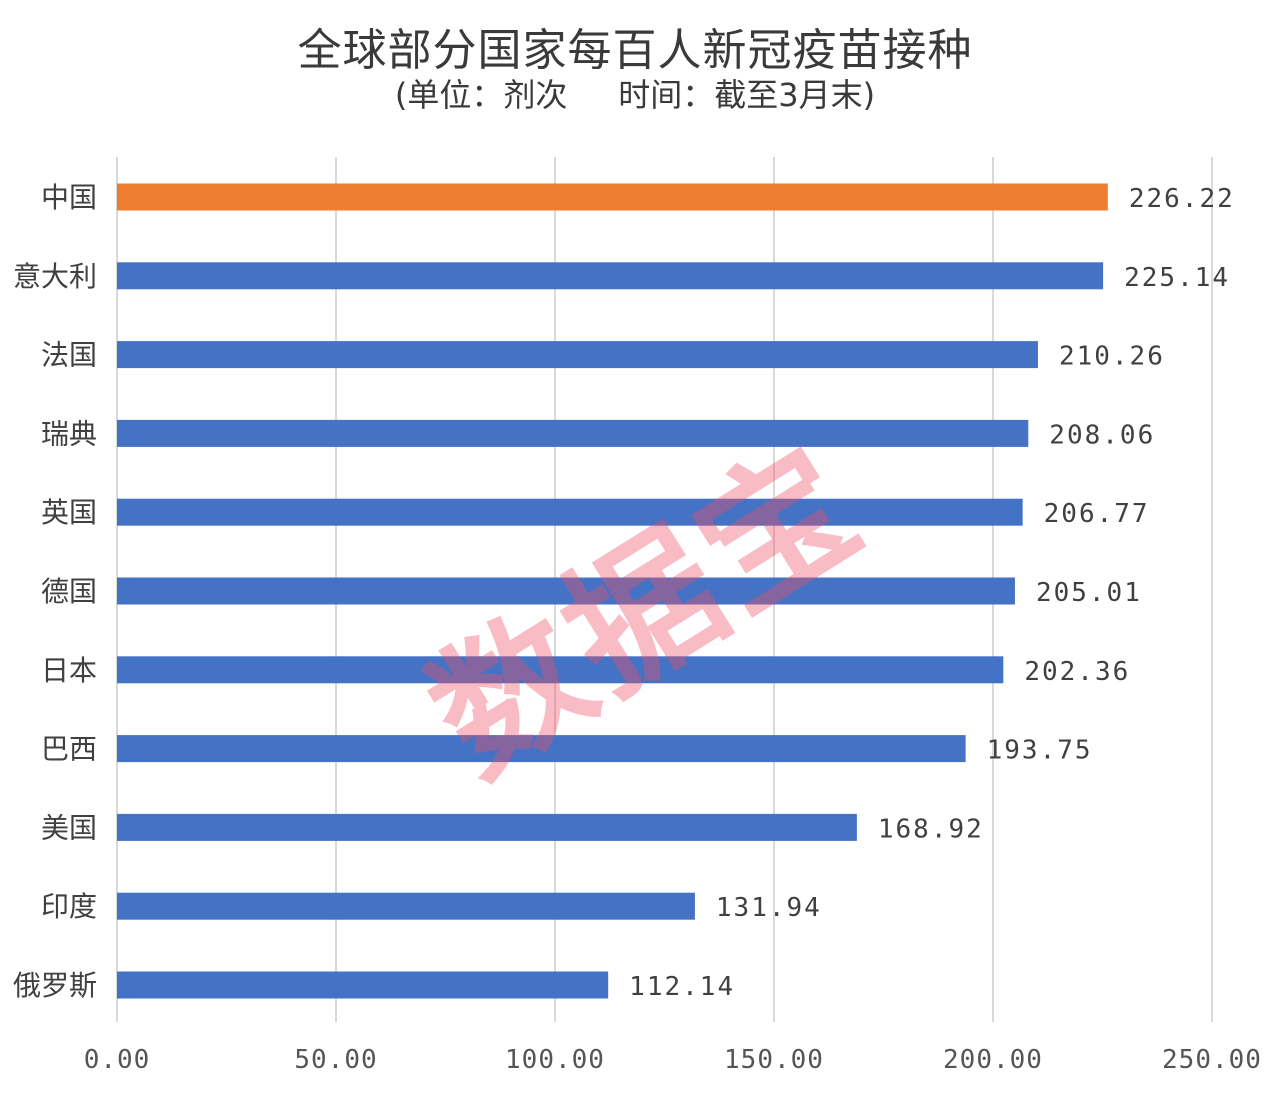 This screenshot has height=1098, width=1270. What do you see at coordinates (69, 591) in the screenshot?
I see `category-label: 德国` at bounding box center [69, 591].